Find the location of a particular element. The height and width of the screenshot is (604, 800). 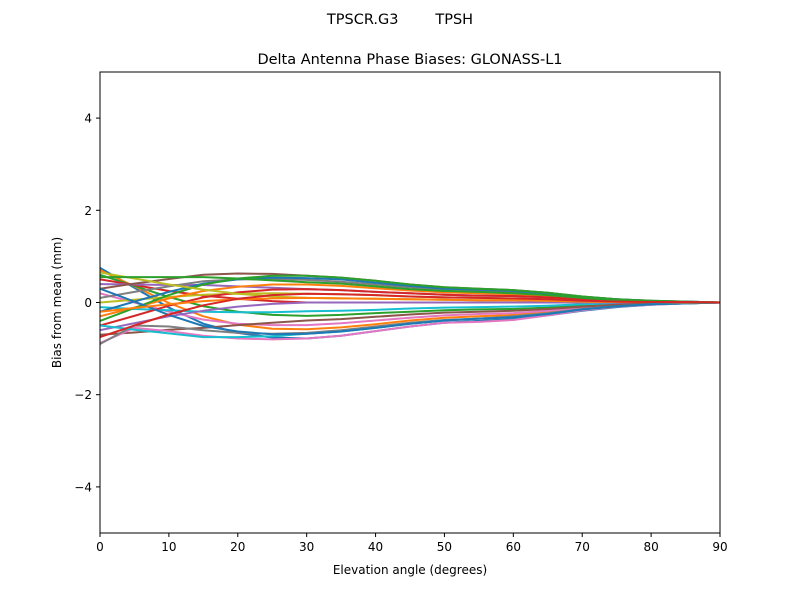

x-axis: 0 10 20 30 40 50 60 70 80 90 is located at coordinates (412, 543).